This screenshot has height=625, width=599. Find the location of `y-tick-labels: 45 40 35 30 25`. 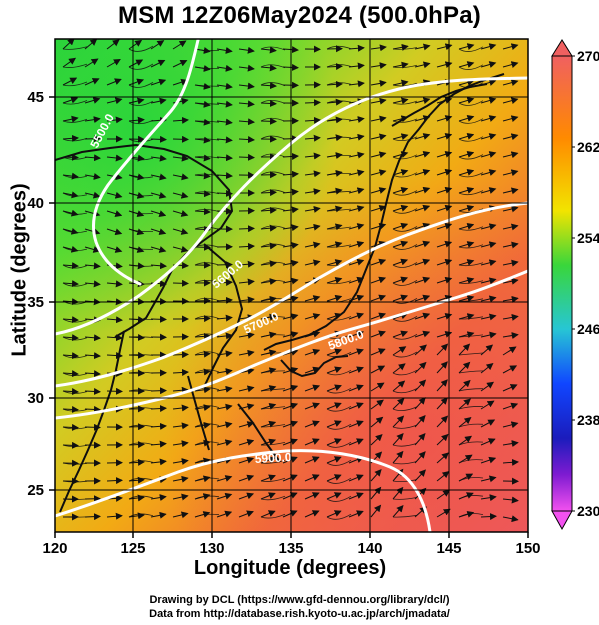

y-tick-labels: 45 40 35 30 25 is located at coordinates (35, 294).